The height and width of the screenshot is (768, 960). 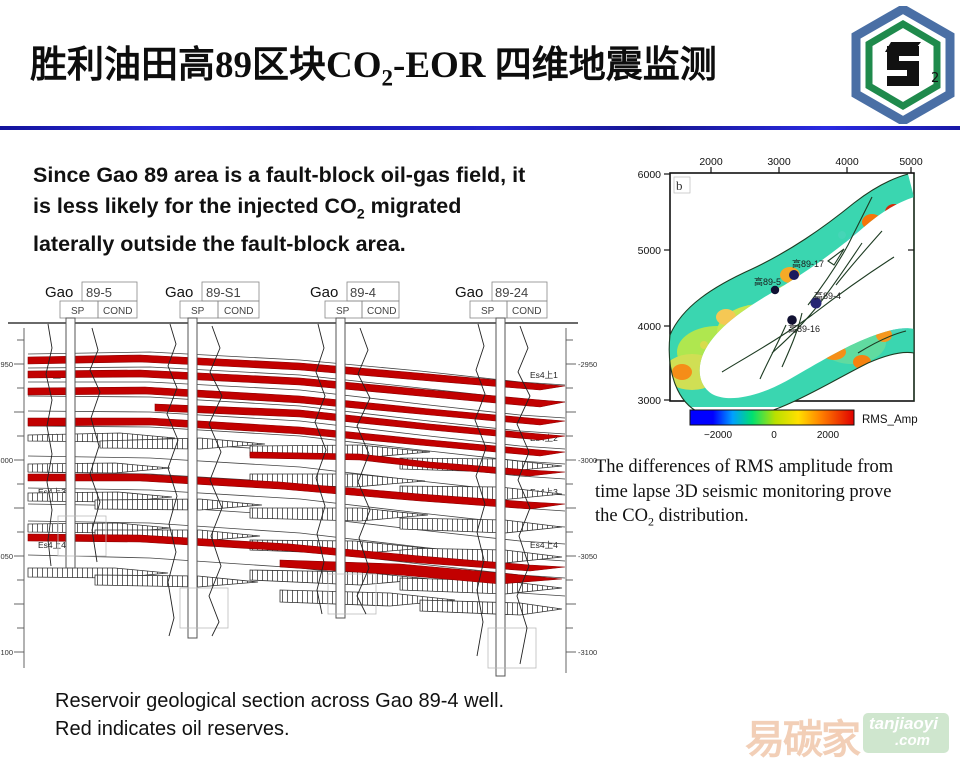 What do you see at coordinates (219, 244) in the screenshot?
I see `bullet-line-3: laterally outside the fault-block area.` at bounding box center [219, 244].